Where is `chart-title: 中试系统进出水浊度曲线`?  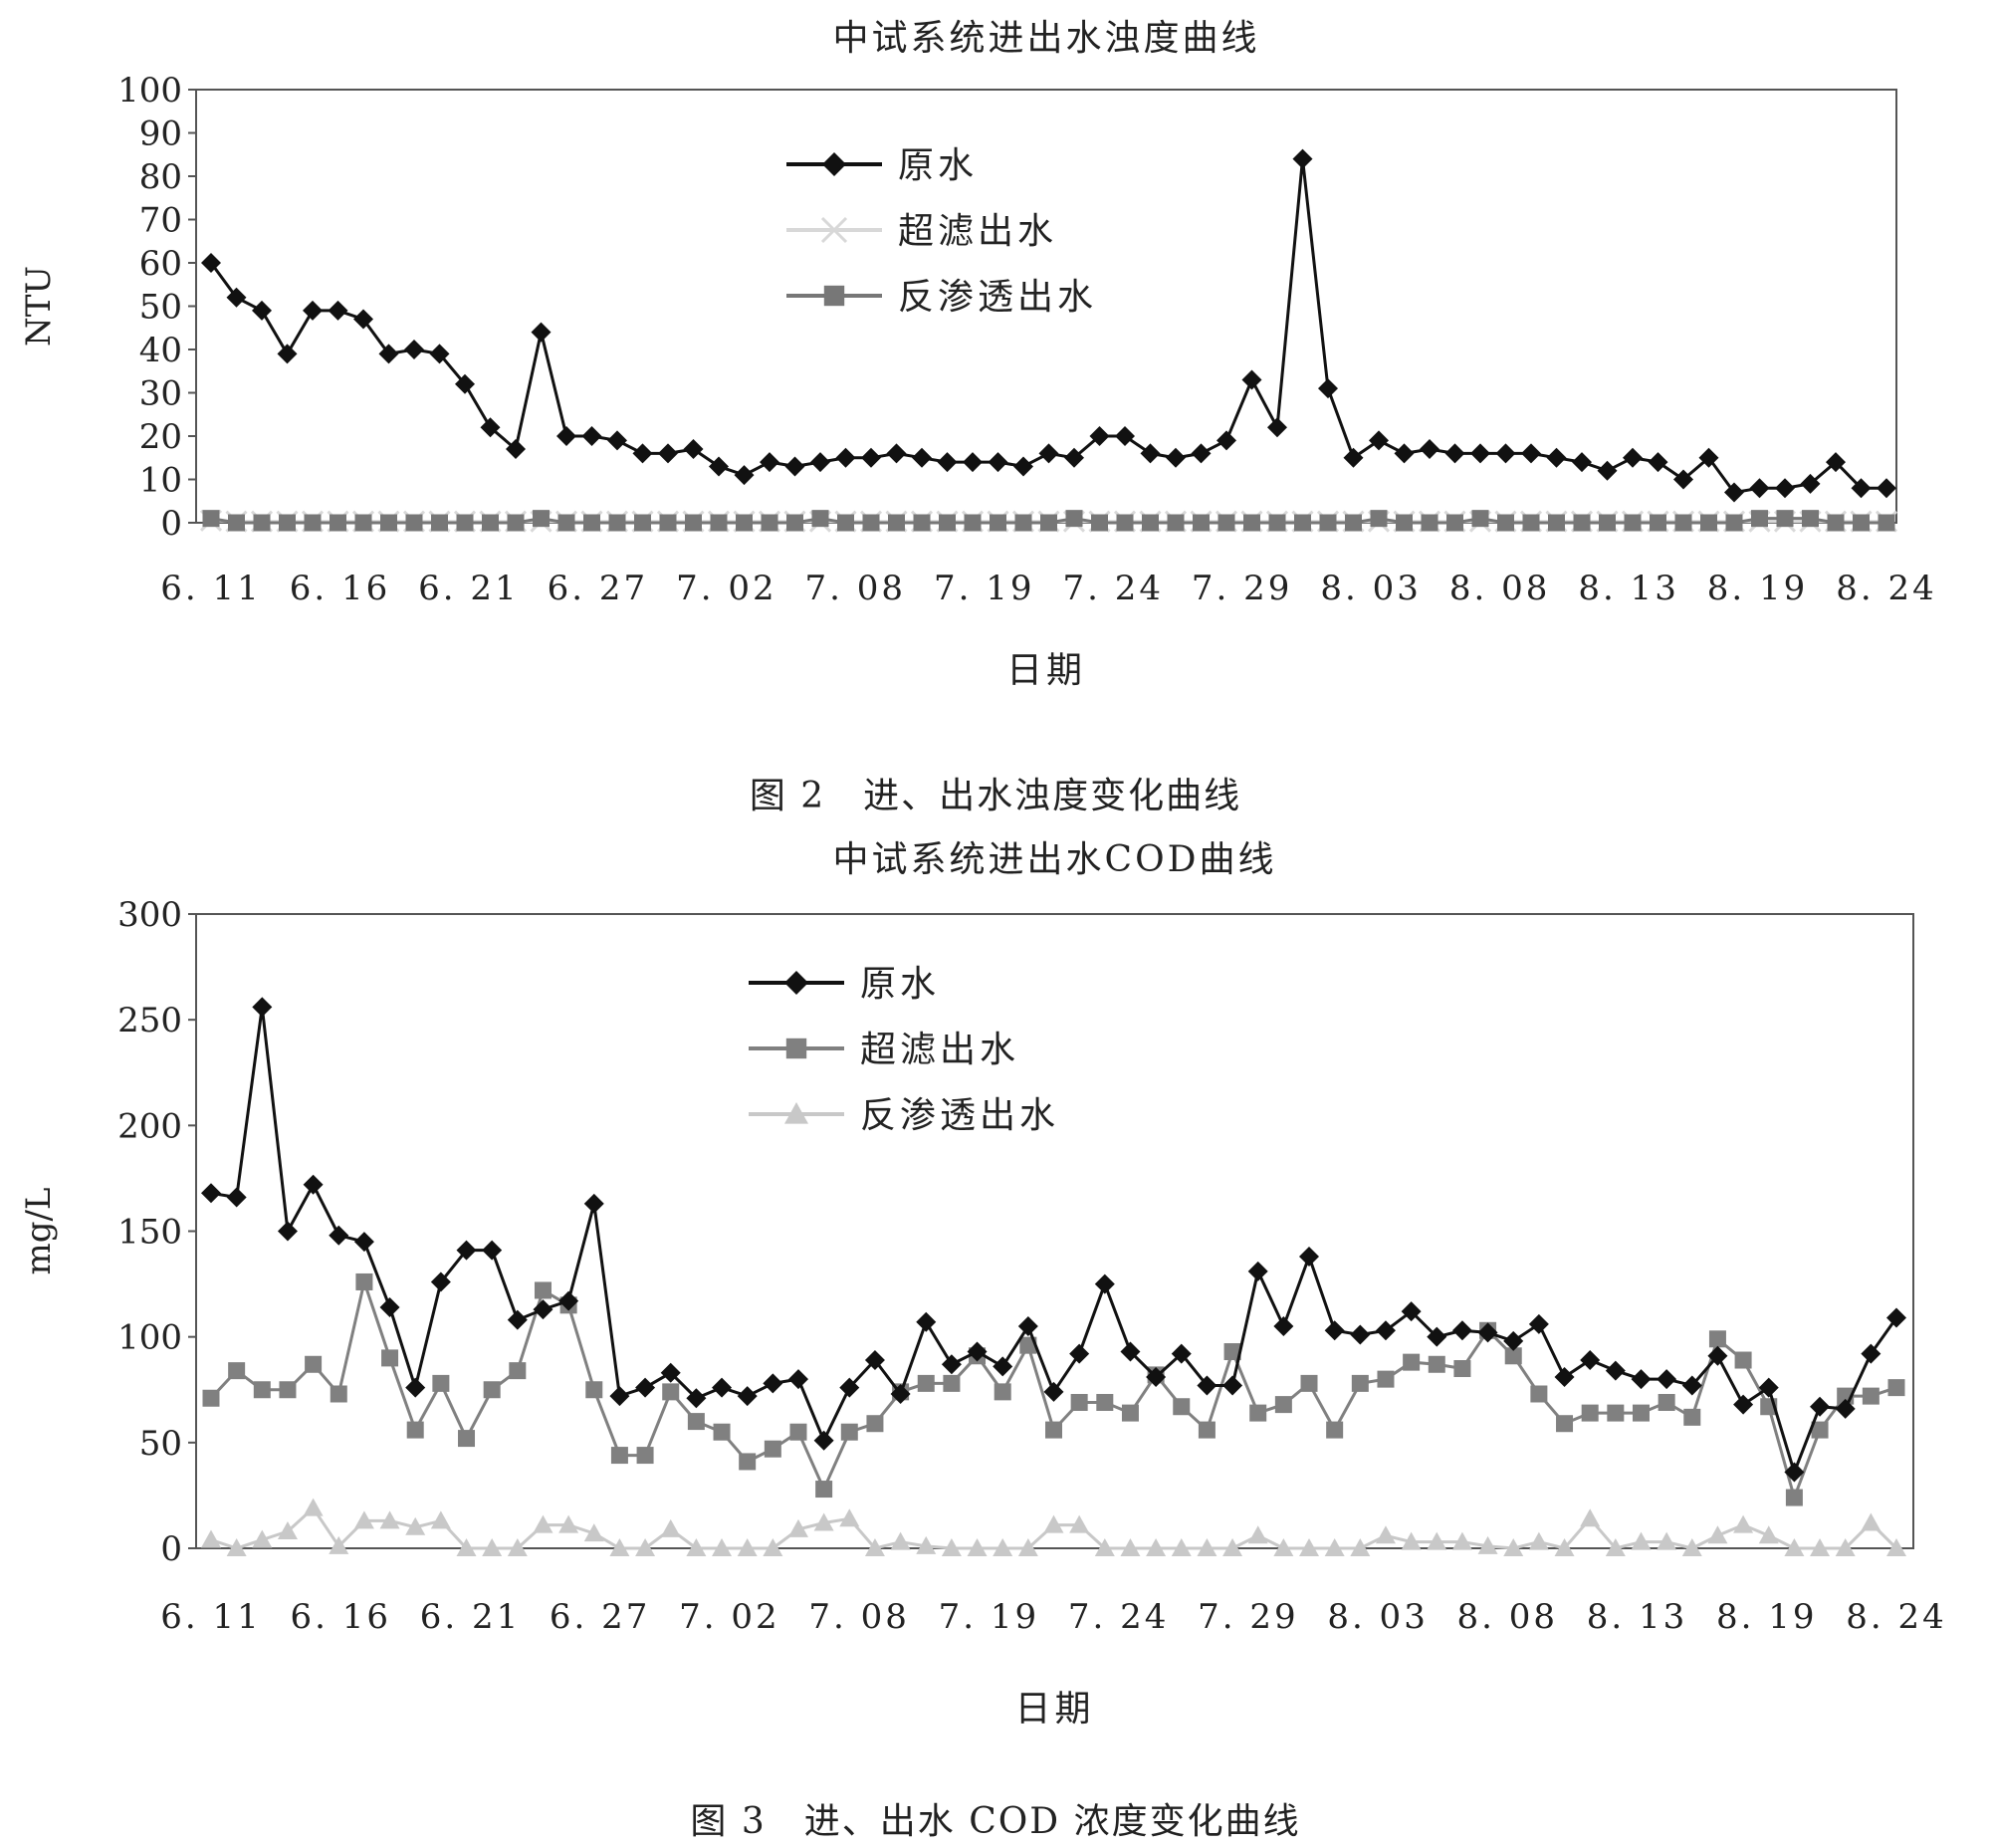
chart-title: 中试系统进出水浊度曲线 is located at coordinates (1046, 38).